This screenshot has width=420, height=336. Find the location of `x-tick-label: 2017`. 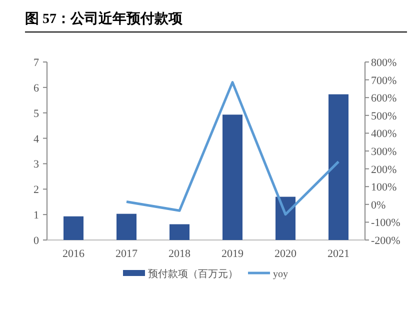

x-tick-label: 2017 is located at coordinates (127, 254).